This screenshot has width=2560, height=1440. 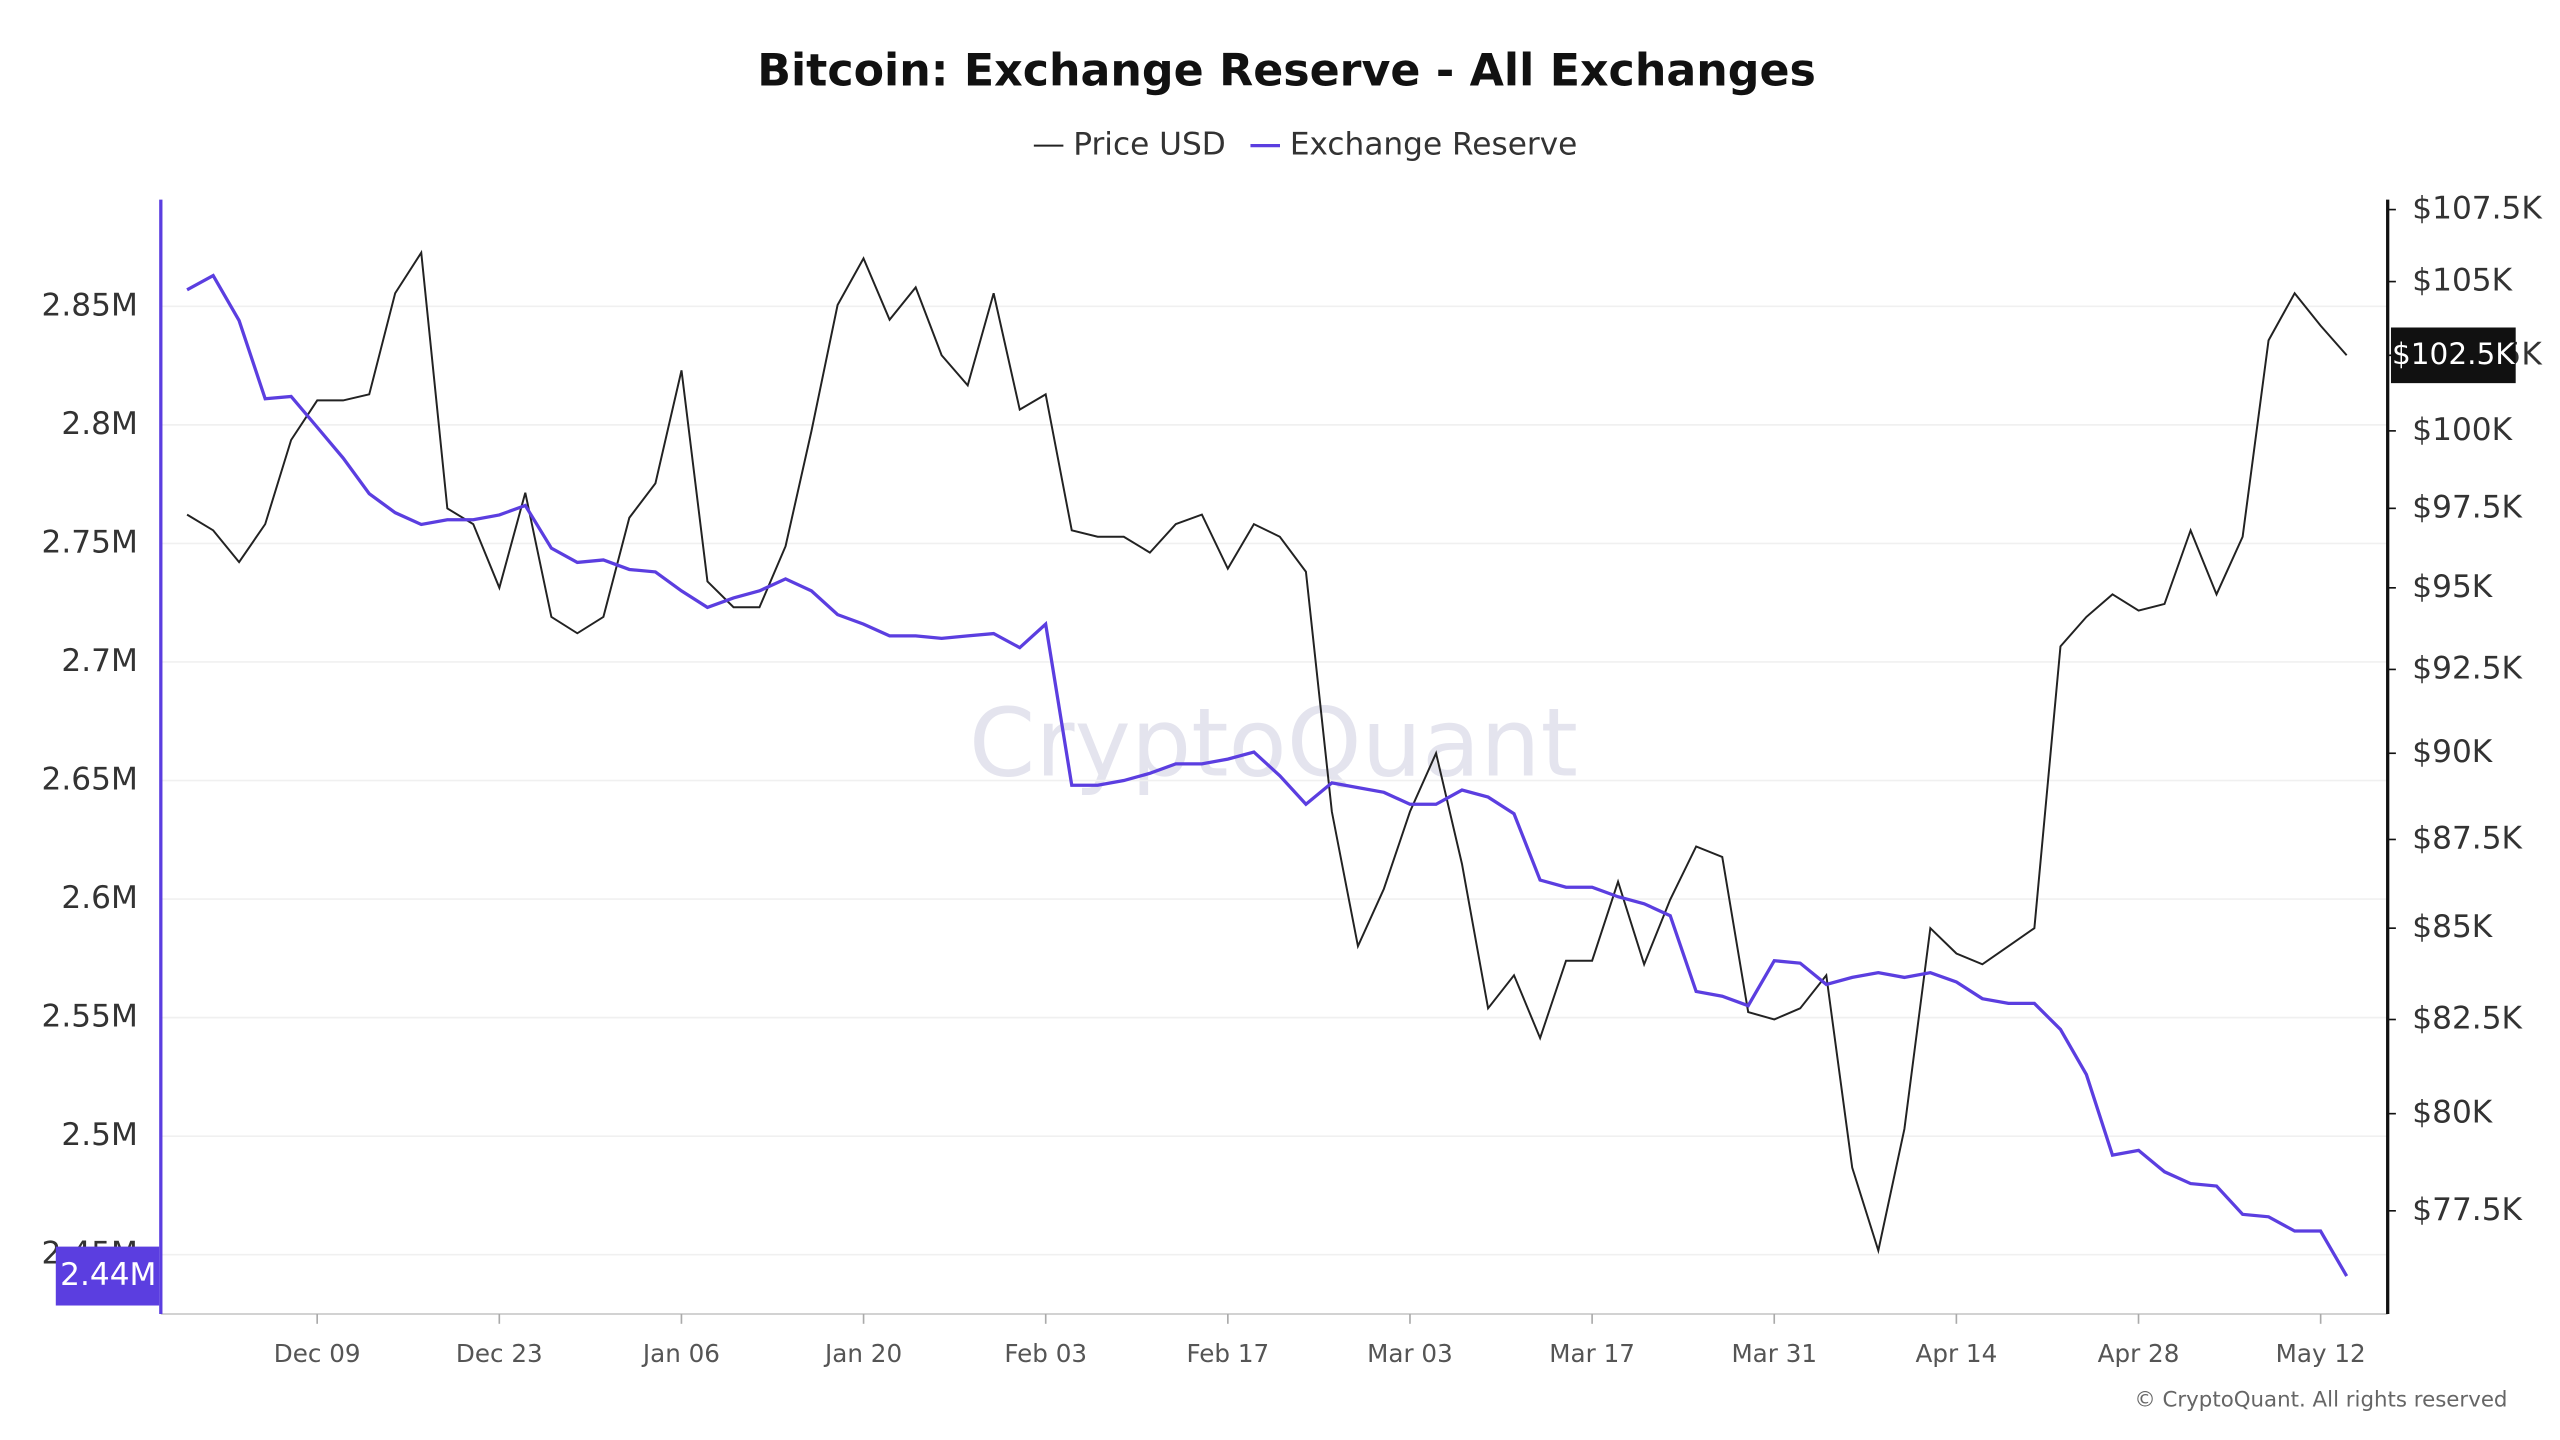 I want to click on x-tick-label: Mar 03, so click(x=1410, y=1353).